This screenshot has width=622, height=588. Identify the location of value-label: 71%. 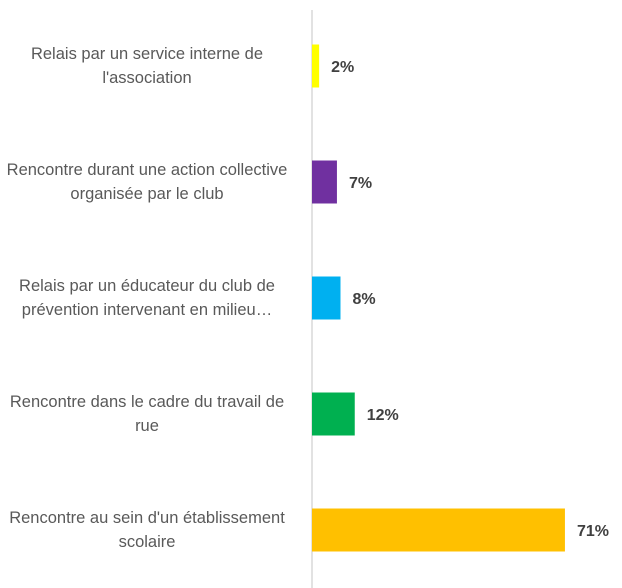
(593, 531).